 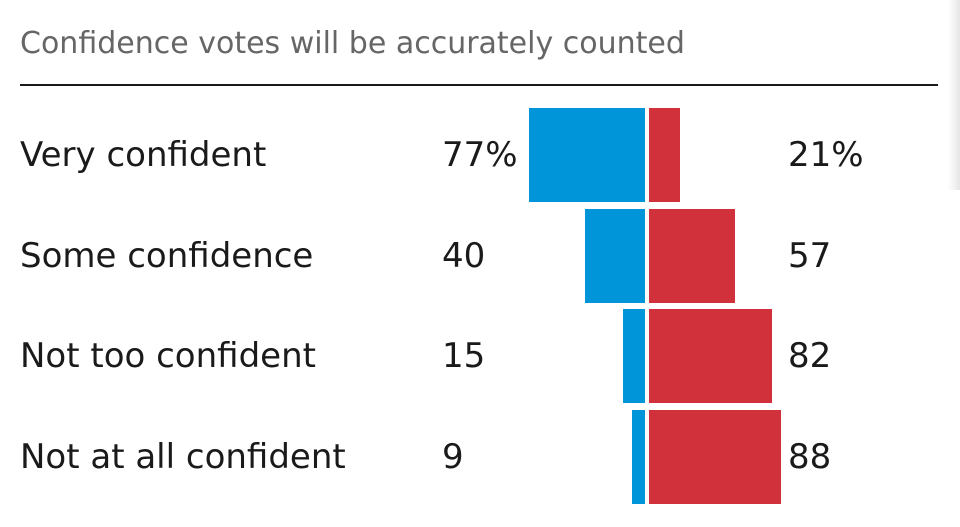 I want to click on right-value-label: 21%, so click(x=826, y=155).